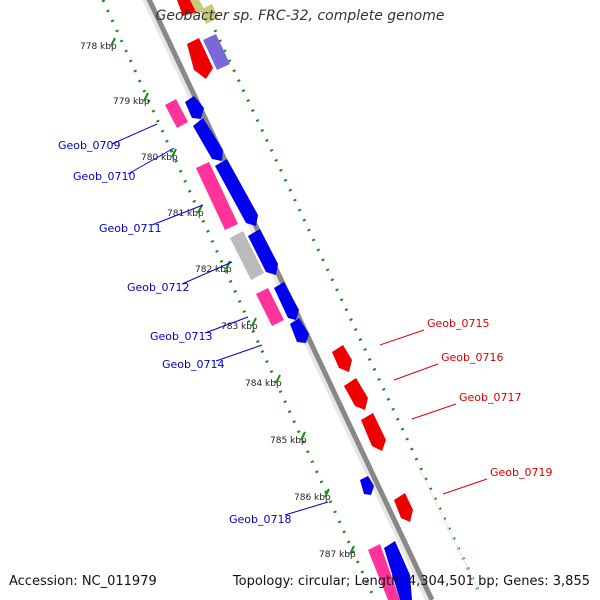  I want to click on tick-label: 787 kbp, so click(337, 555).